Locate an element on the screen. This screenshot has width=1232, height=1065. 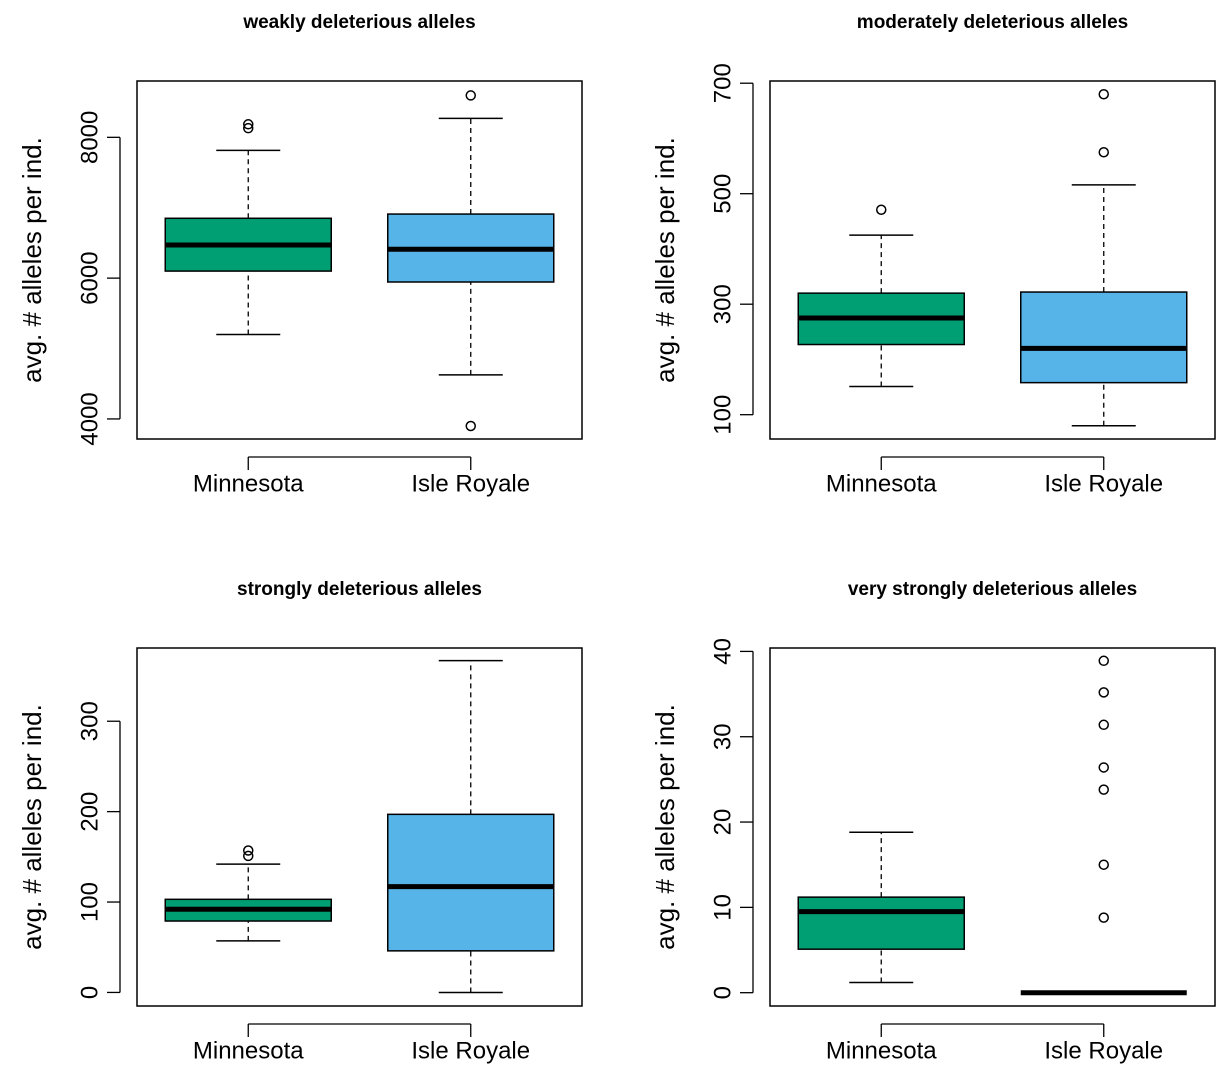
panel-title: weakly deleterious alleles is located at coordinates (358, 22).